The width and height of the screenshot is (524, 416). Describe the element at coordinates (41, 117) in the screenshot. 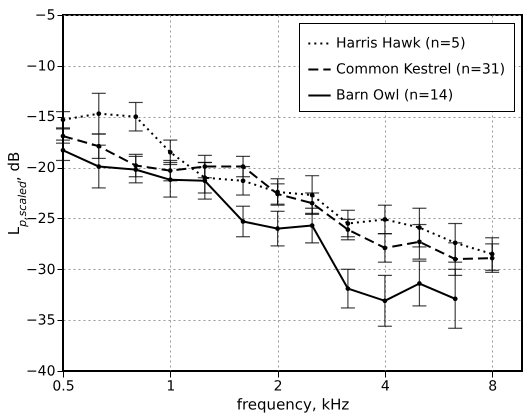

I see `y-tick-label: −15` at that location.